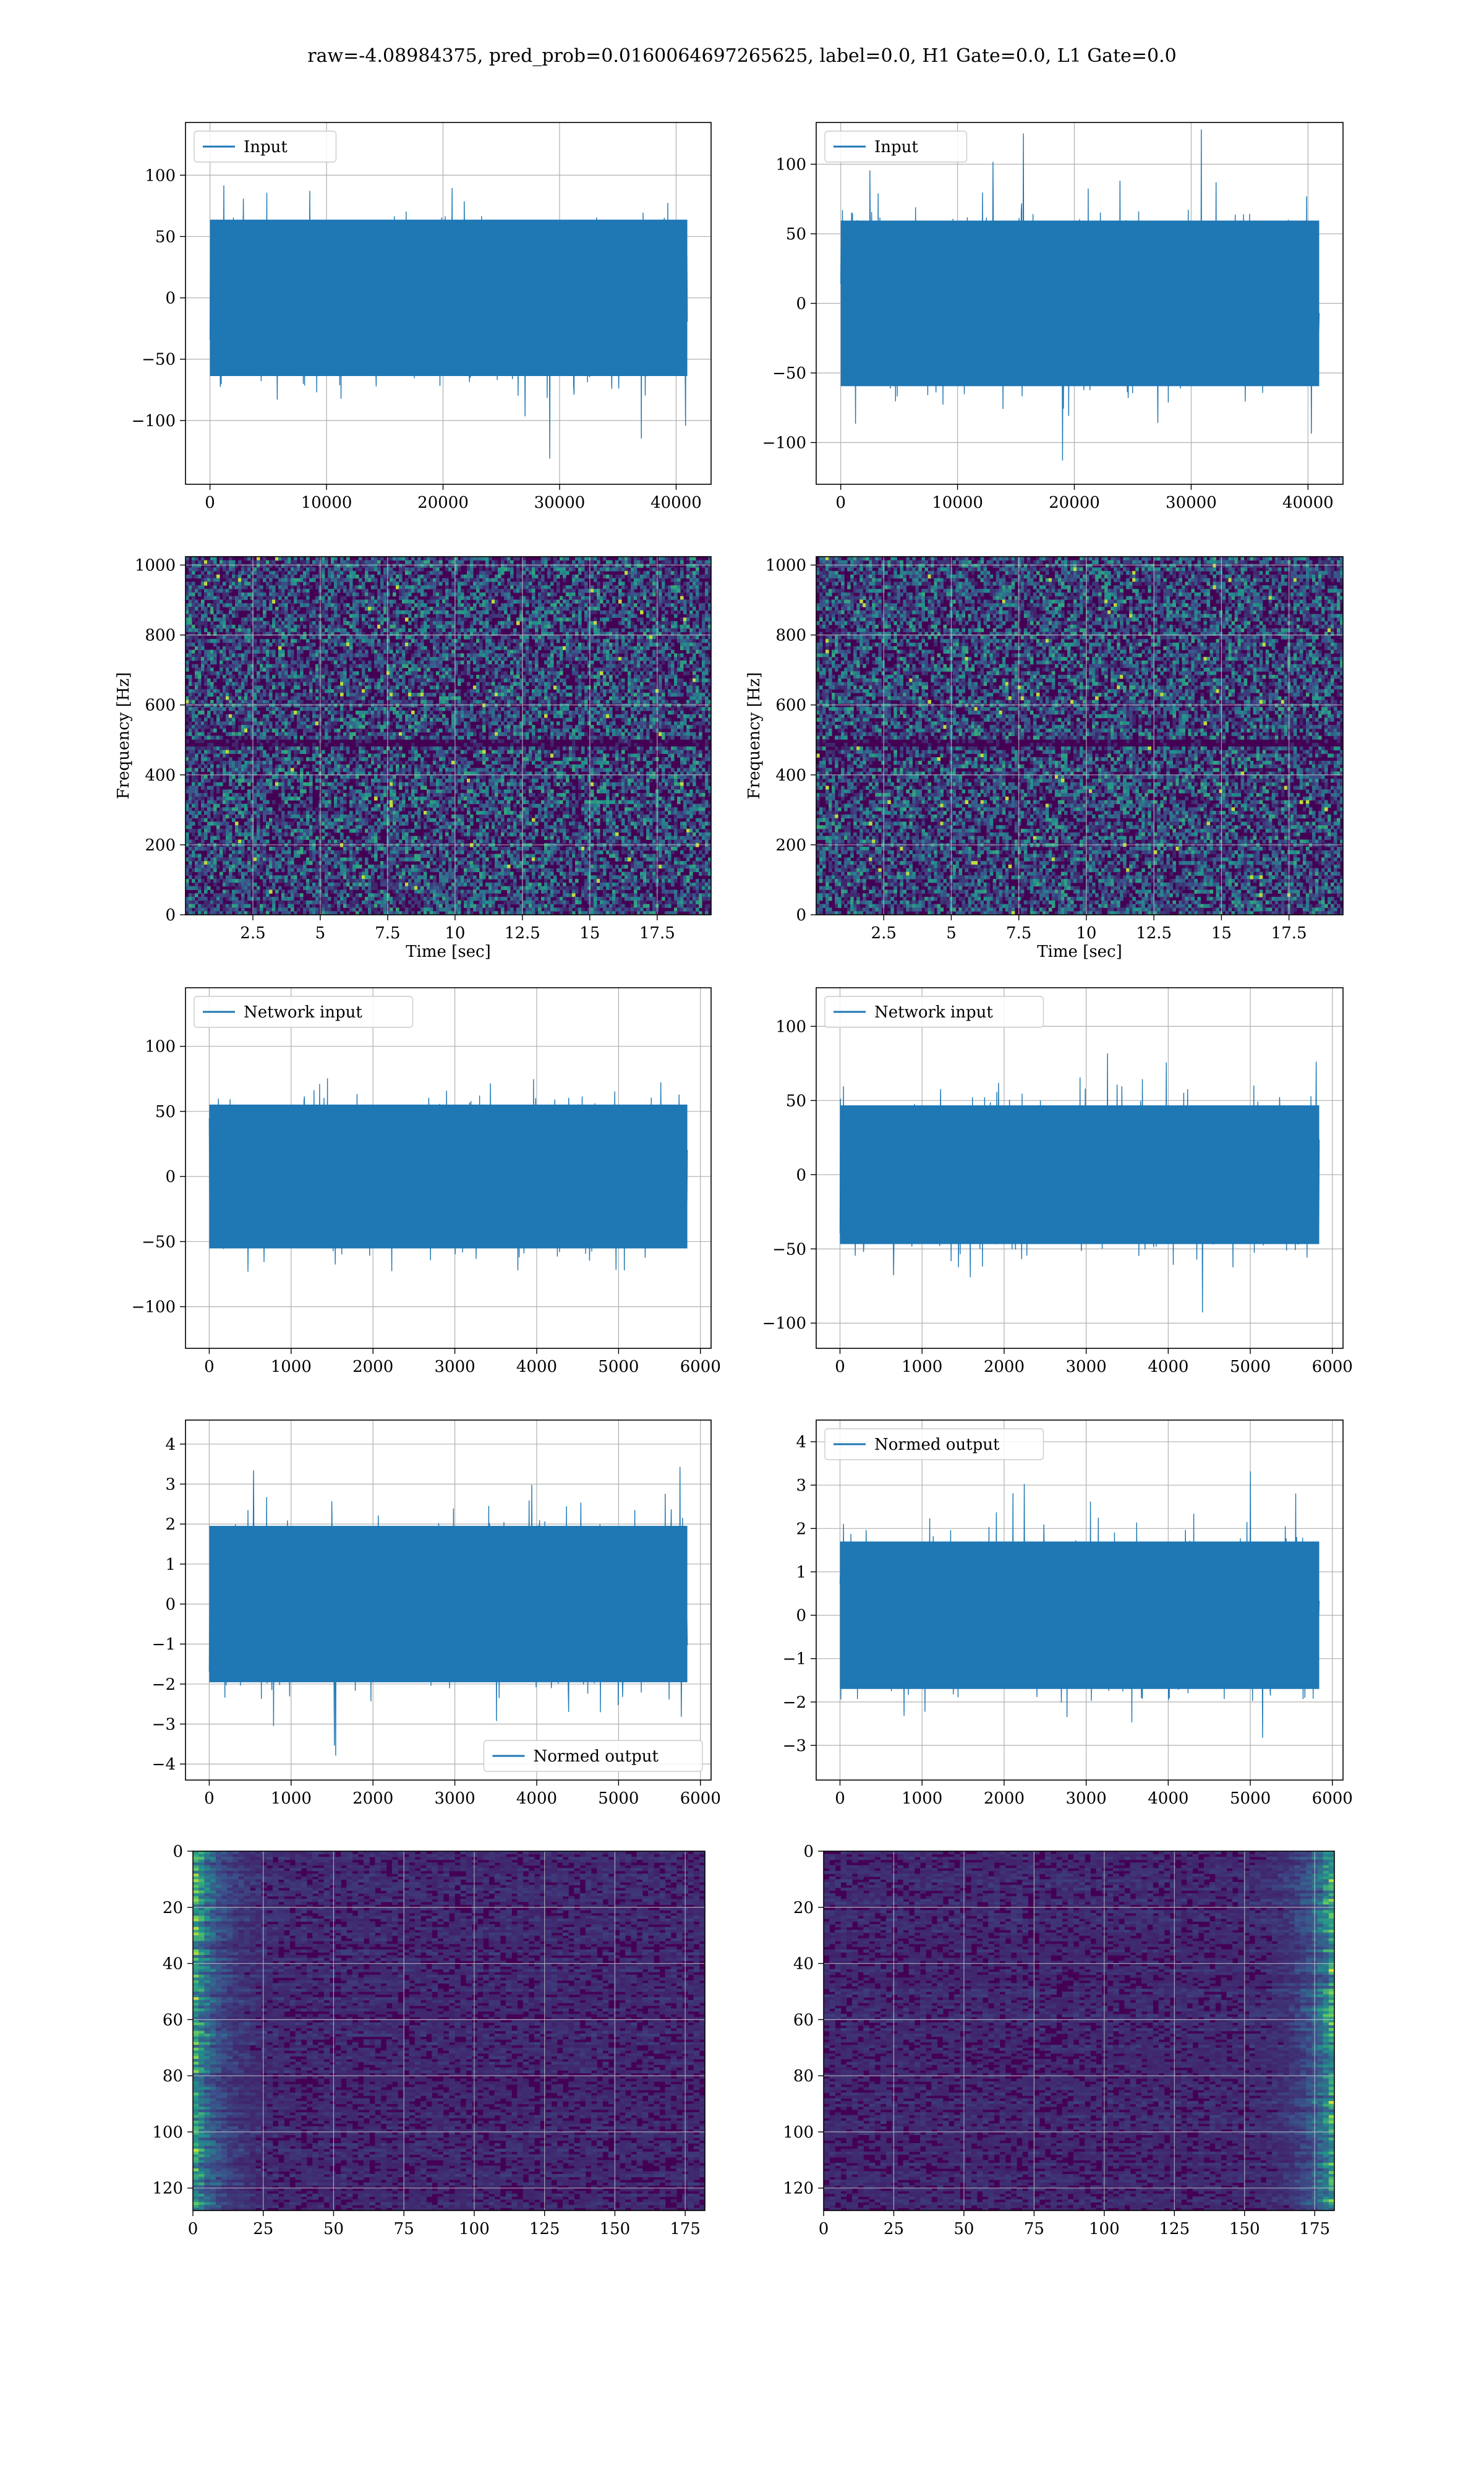  Describe the element at coordinates (455, 1798) in the screenshot. I see `h1-normed-output-xtick-label: 3000` at that location.